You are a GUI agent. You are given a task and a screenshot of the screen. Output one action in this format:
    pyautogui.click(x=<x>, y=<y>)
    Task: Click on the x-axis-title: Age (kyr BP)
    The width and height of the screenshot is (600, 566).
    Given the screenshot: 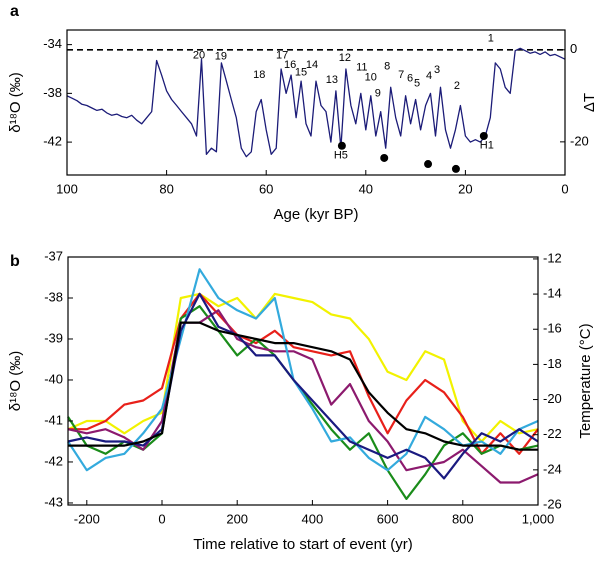 What is the action you would take?
    pyautogui.click(x=315, y=214)
    